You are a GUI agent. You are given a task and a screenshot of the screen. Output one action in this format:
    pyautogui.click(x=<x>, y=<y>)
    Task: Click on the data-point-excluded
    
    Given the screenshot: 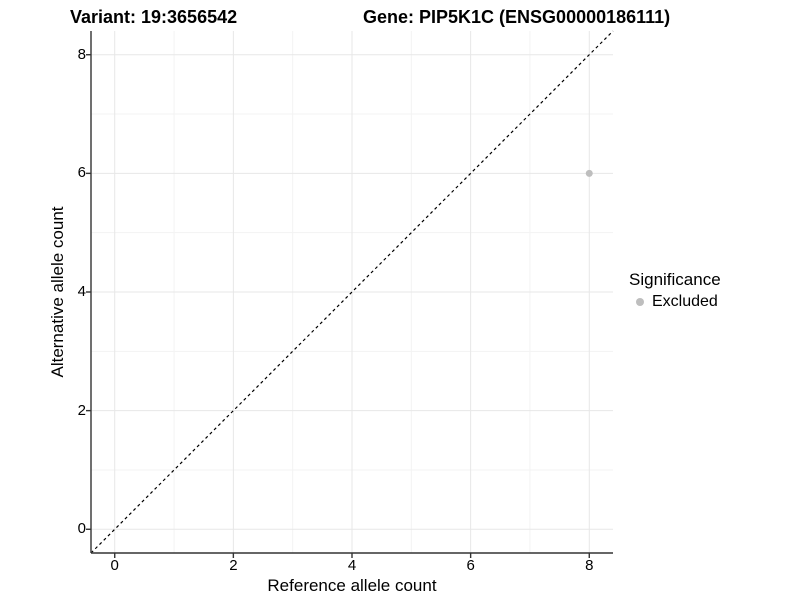 What is the action you would take?
    pyautogui.click(x=589, y=173)
    